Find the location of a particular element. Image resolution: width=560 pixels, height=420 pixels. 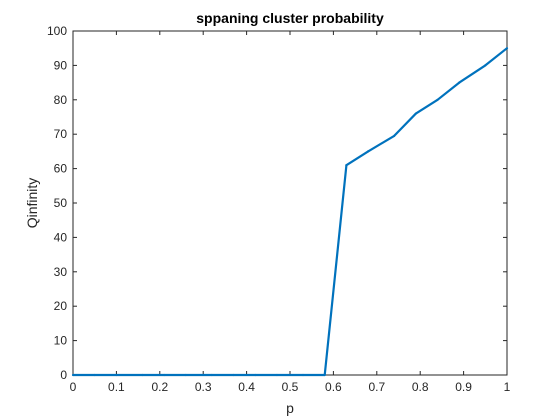

x-tick-label: 0.7 is located at coordinates (376, 387).